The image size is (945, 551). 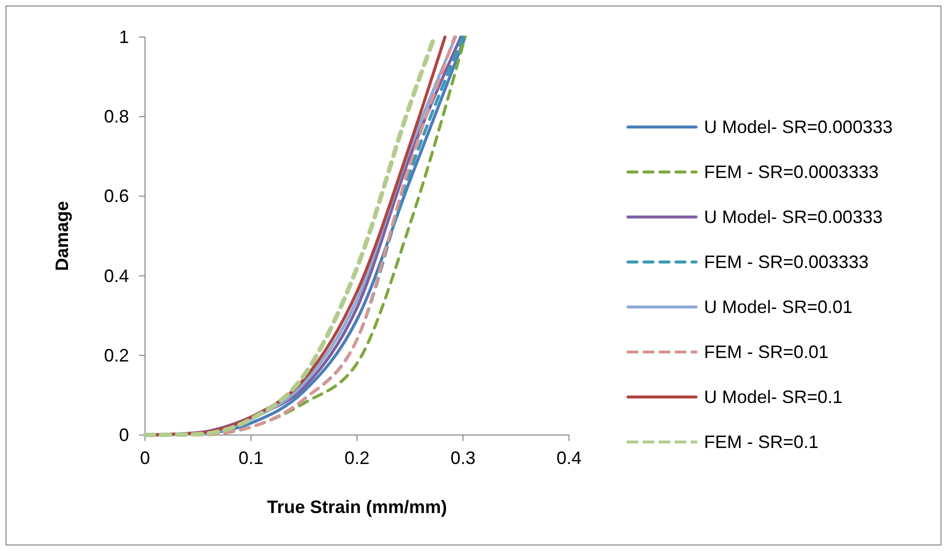 I want to click on legend-label: U Model- SR=0.000333, so click(x=798, y=127).